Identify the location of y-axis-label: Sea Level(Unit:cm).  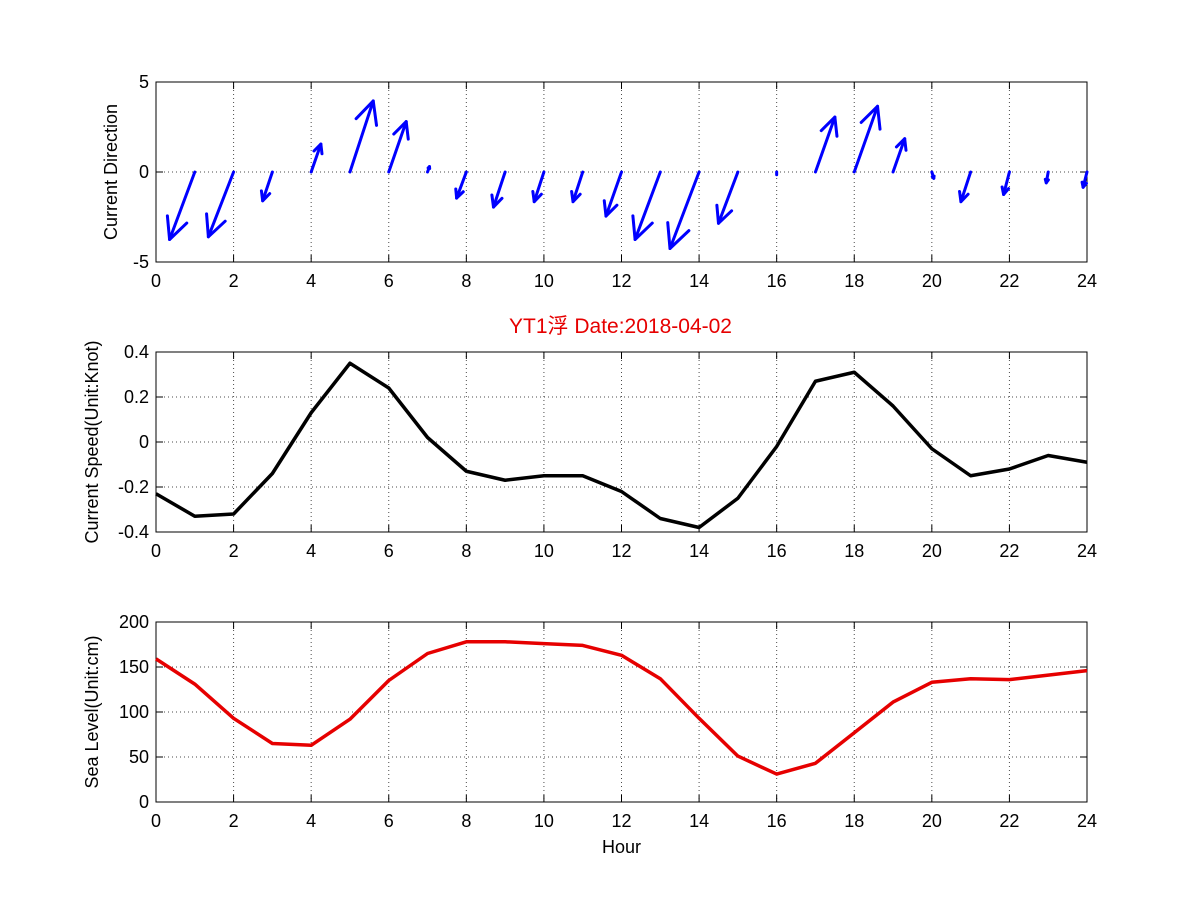
(92, 711).